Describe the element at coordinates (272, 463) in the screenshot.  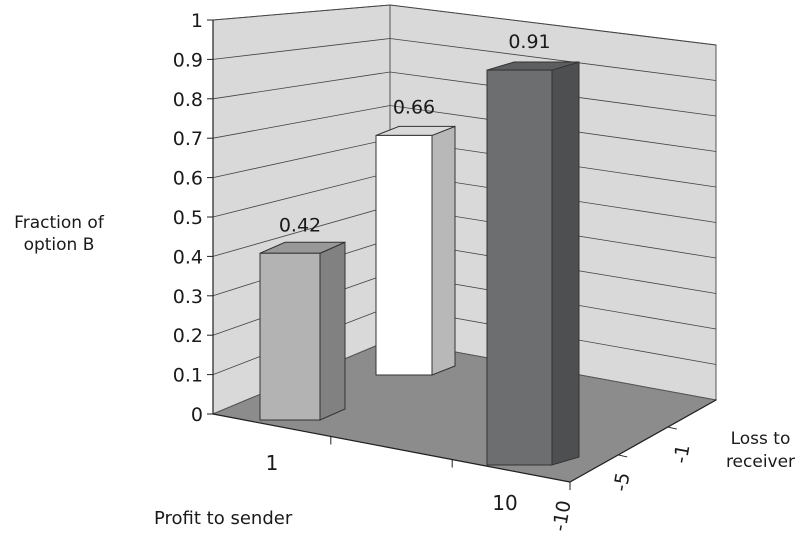
I see `x-tick-label: 1` at that location.